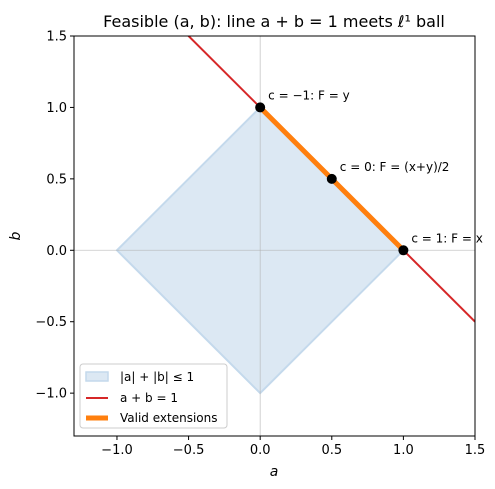  I want to click on x-tick-label: −1.0, so click(117, 450).